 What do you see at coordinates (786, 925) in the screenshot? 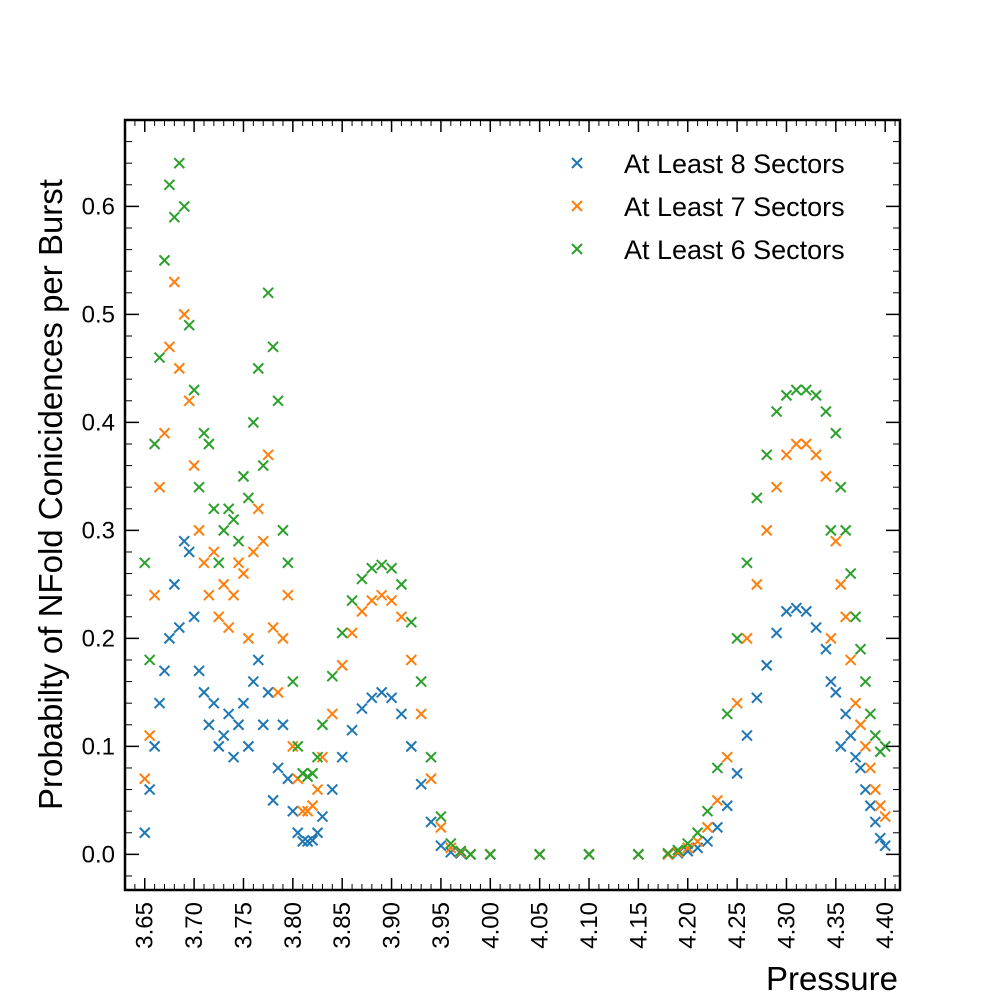
I see `x-tick-label: 4.30` at bounding box center [786, 925].